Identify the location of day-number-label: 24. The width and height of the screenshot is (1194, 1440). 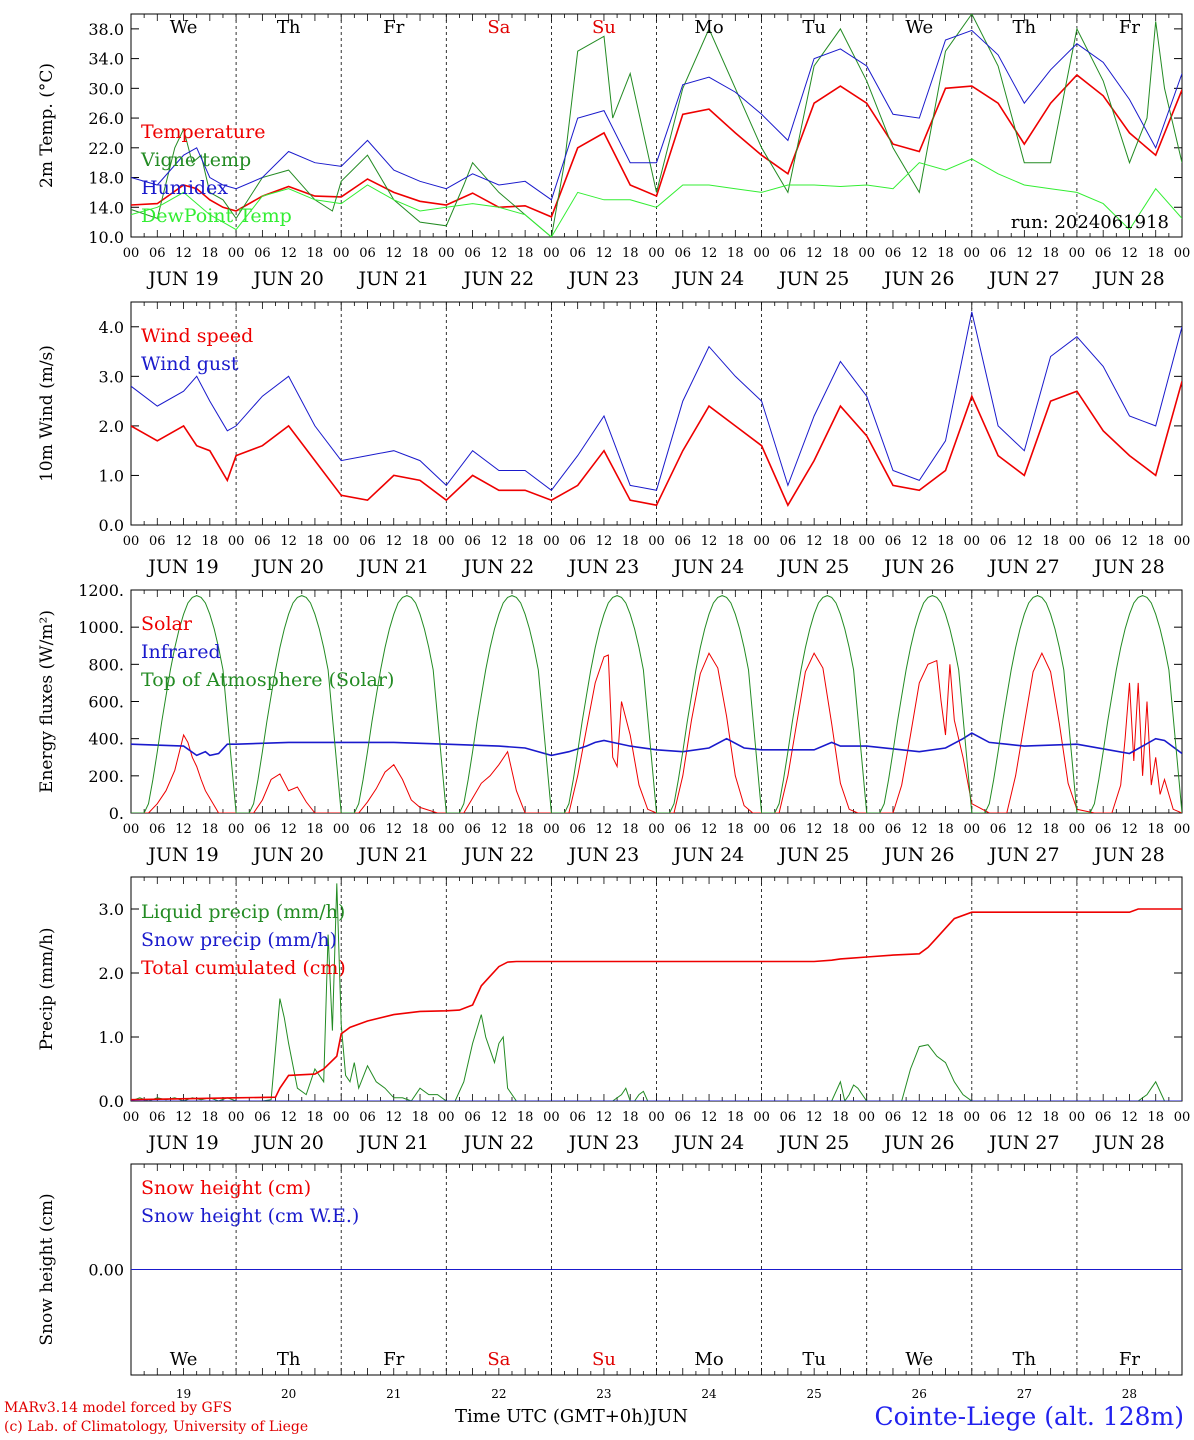
(709, 1393).